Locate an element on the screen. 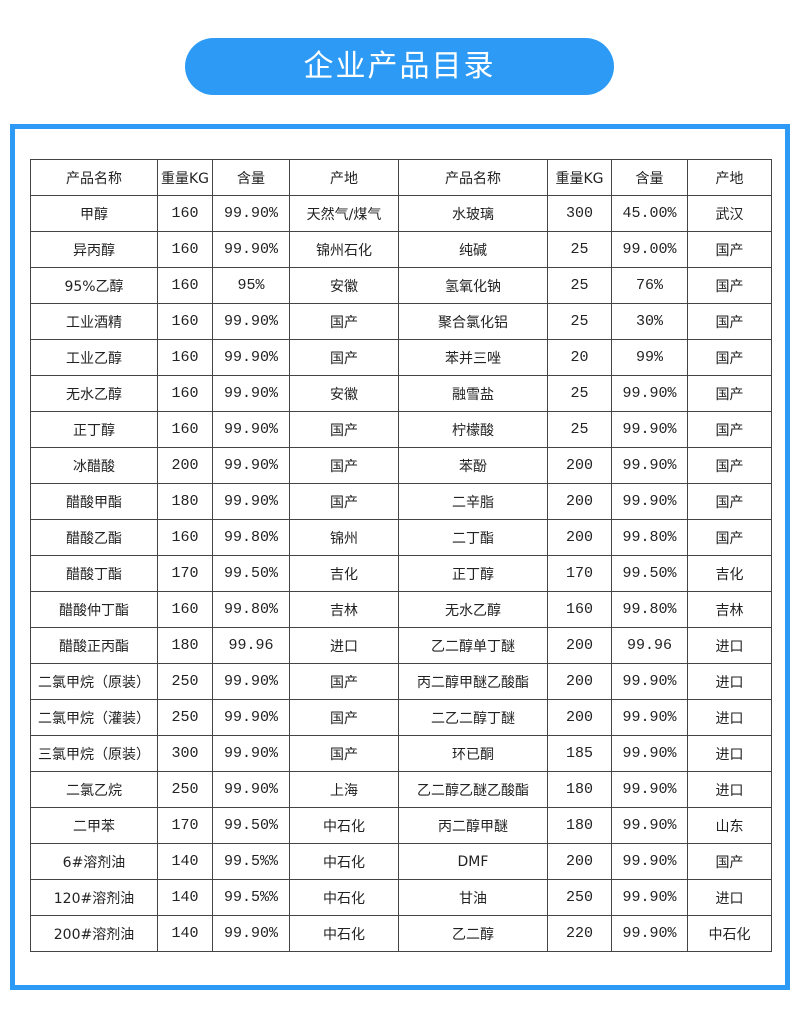  cell-product-name: 异丙醇 is located at coordinates (94, 249).